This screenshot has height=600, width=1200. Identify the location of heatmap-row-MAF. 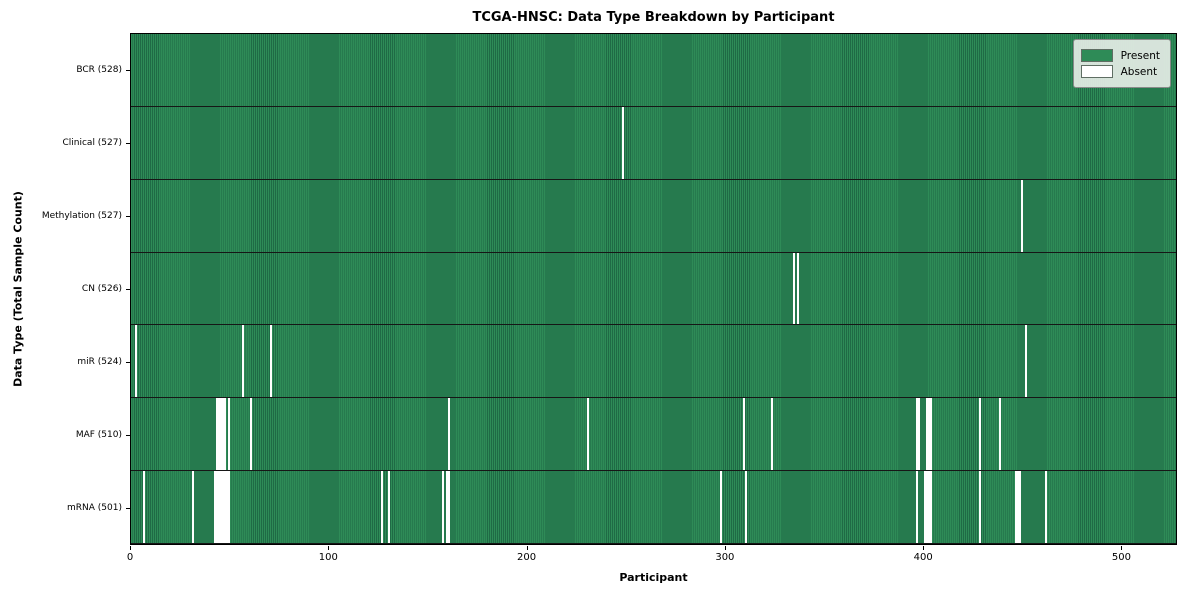
(653, 435).